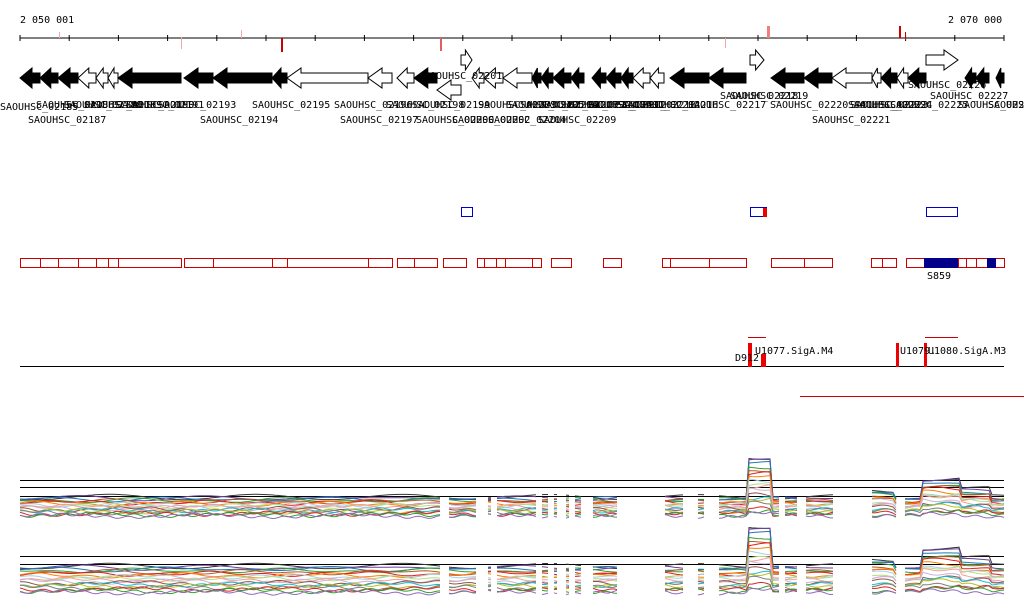 The width and height of the screenshot is (1024, 611). I want to click on ruler-mark, so click(768, 32).